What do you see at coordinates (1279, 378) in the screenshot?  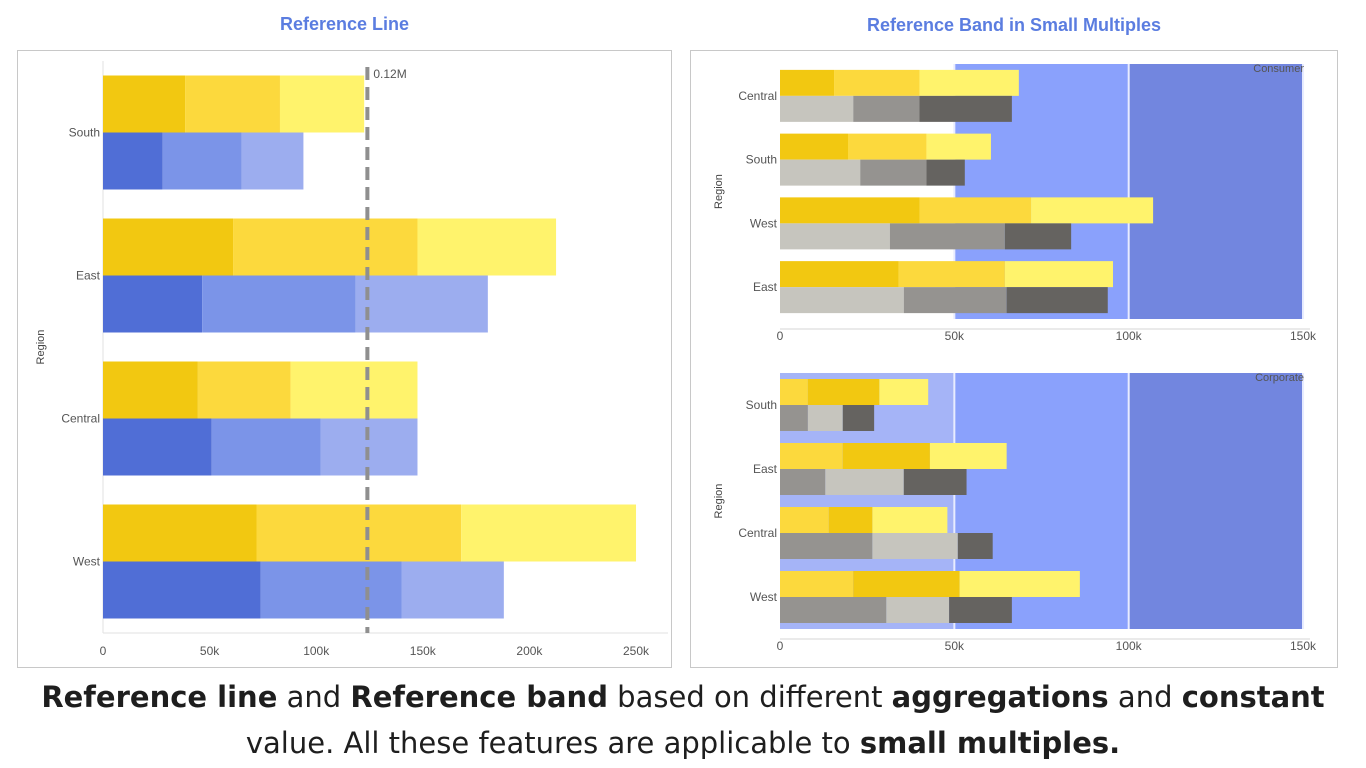 I see `facet-corporate-label: Corporate` at bounding box center [1279, 378].